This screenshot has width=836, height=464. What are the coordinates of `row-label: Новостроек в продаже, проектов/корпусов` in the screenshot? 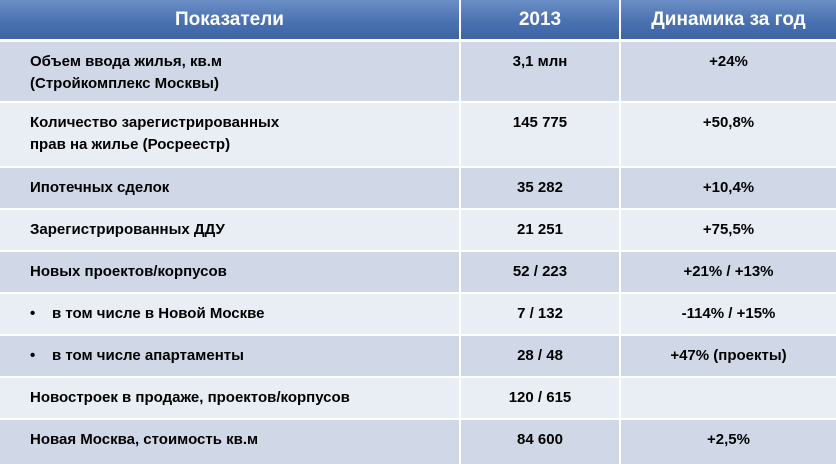 It's located at (230, 398).